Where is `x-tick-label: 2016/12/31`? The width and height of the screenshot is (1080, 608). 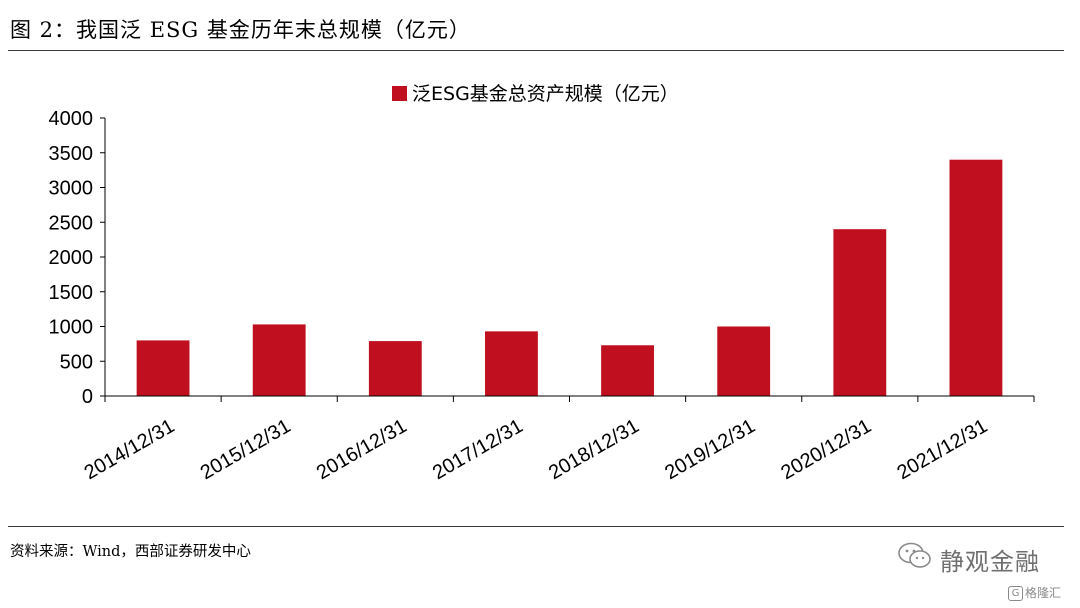
x-tick-label: 2016/12/31 is located at coordinates (362, 449).